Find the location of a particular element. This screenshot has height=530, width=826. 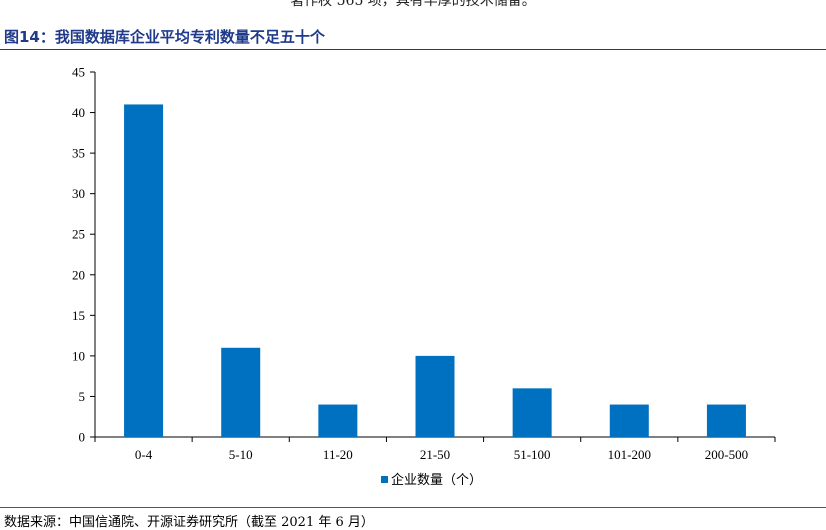

y-tick-label: 25 is located at coordinates (78, 234).